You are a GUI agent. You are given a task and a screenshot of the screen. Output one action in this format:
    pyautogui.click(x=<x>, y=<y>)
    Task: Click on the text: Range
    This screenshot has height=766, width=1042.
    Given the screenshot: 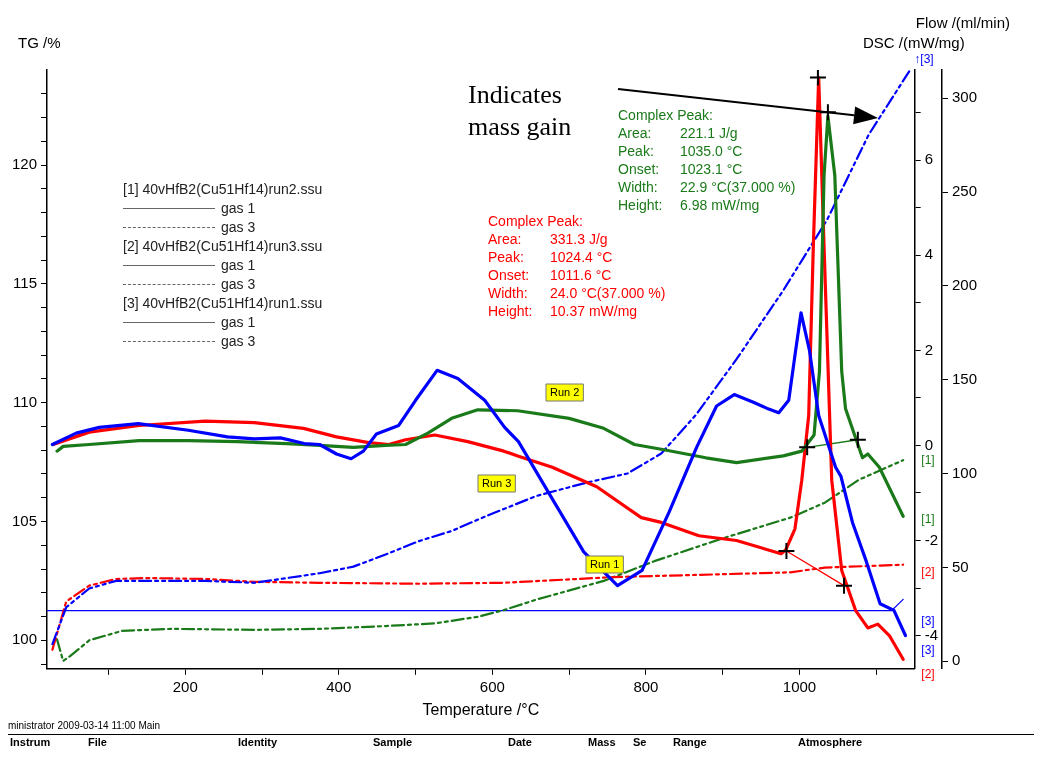 What is the action you would take?
    pyautogui.click(x=690, y=742)
    